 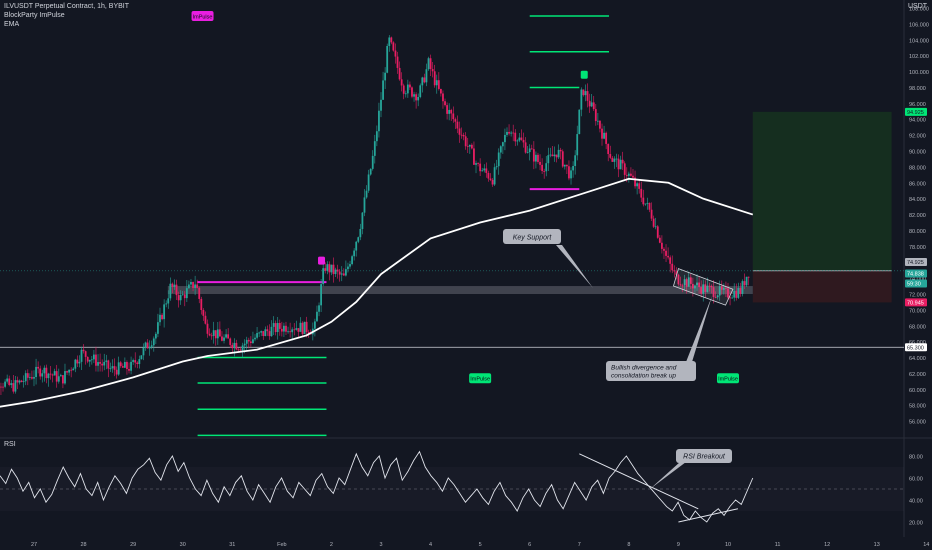 I want to click on price-tick-label-2: 60.000, so click(x=917, y=391).